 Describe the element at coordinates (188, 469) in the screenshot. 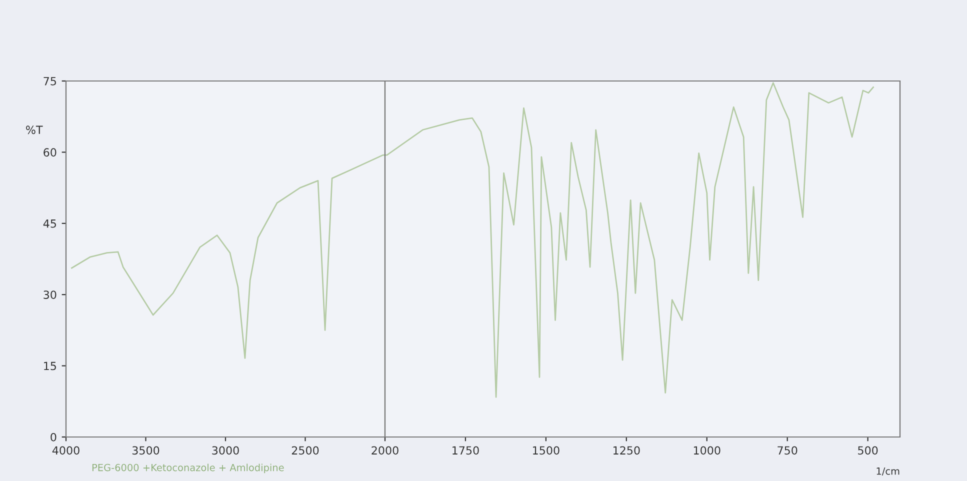

I see `text: PEG-6000 +Ketoconazole + Amlodipine` at that location.